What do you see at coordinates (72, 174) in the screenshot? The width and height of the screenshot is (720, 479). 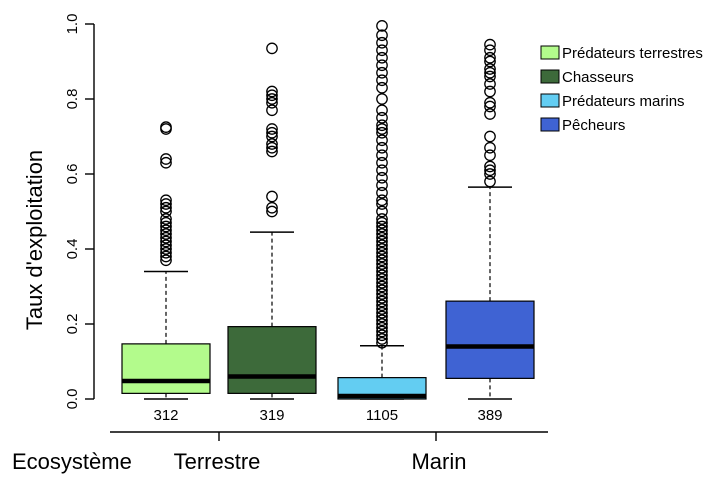 I see `y-tick-label: 0.6` at bounding box center [72, 174].